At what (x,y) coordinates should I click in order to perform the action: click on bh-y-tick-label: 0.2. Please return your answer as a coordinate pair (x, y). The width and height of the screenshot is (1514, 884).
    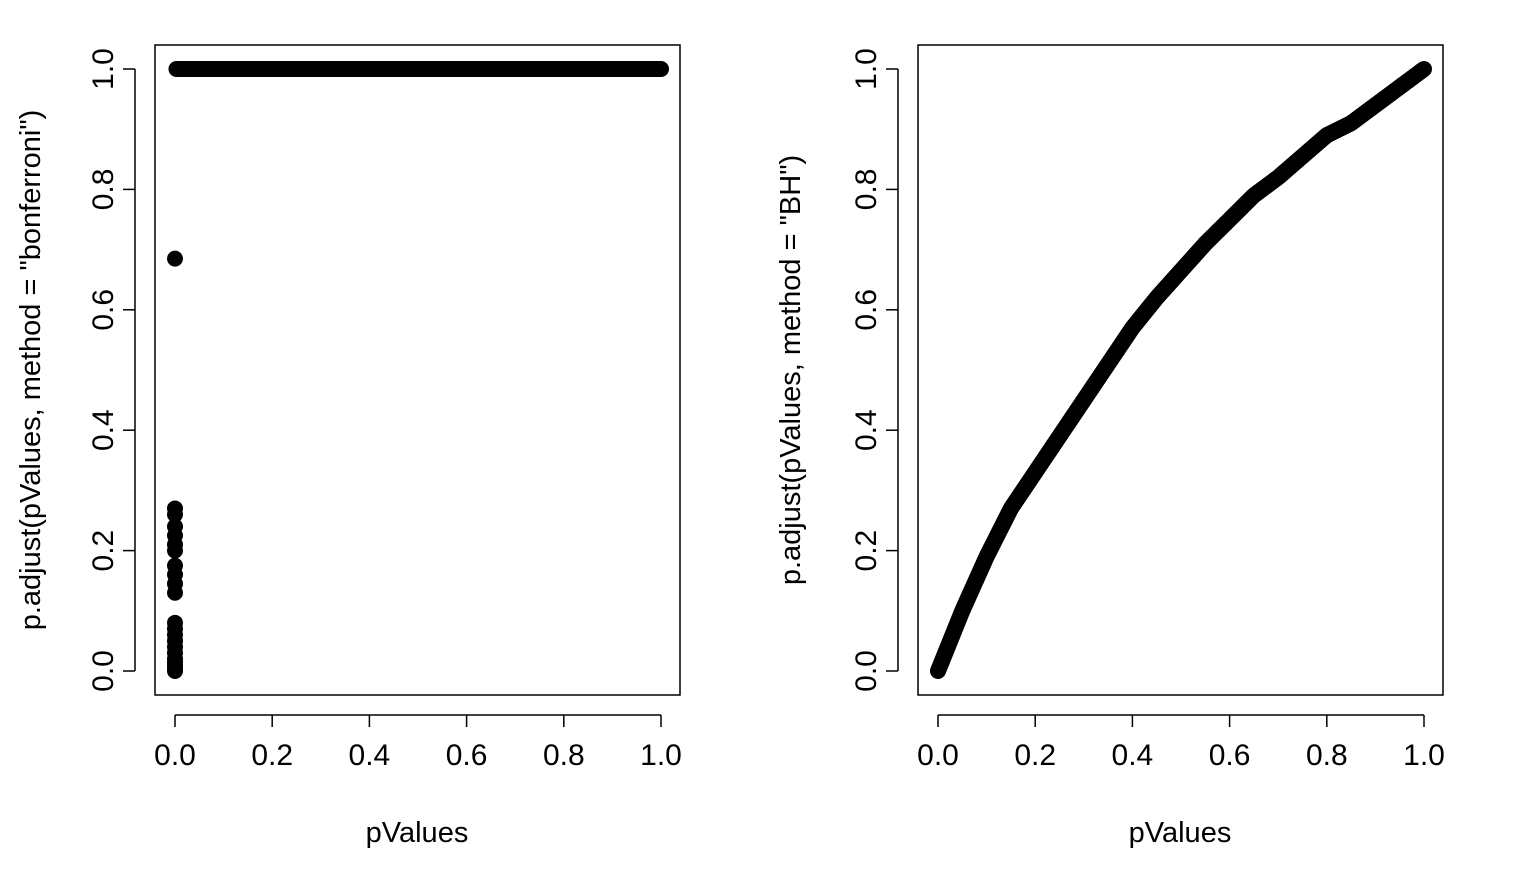
    Looking at the image, I should click on (866, 551).